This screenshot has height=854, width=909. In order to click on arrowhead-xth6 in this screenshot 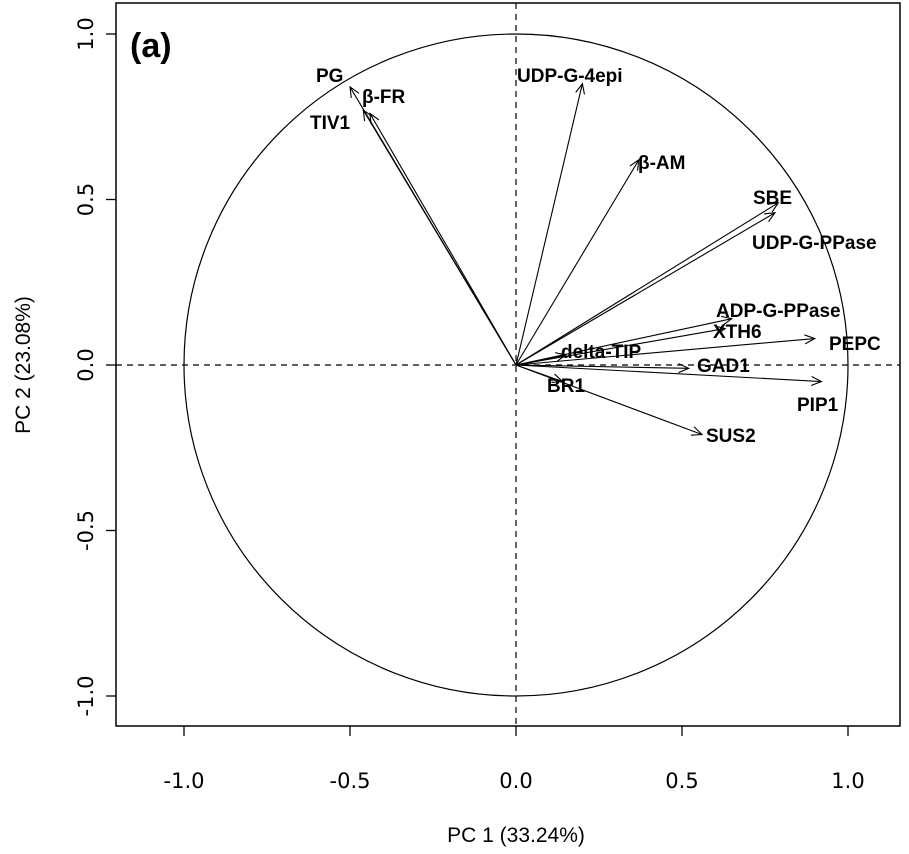, I will do `click(720, 330)`.